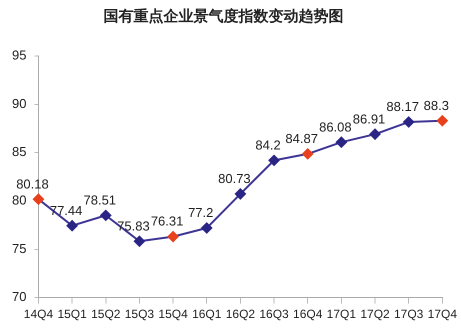 Image resolution: width=461 pixels, height=328 pixels. I want to click on data-label: 84.87, so click(301, 138).